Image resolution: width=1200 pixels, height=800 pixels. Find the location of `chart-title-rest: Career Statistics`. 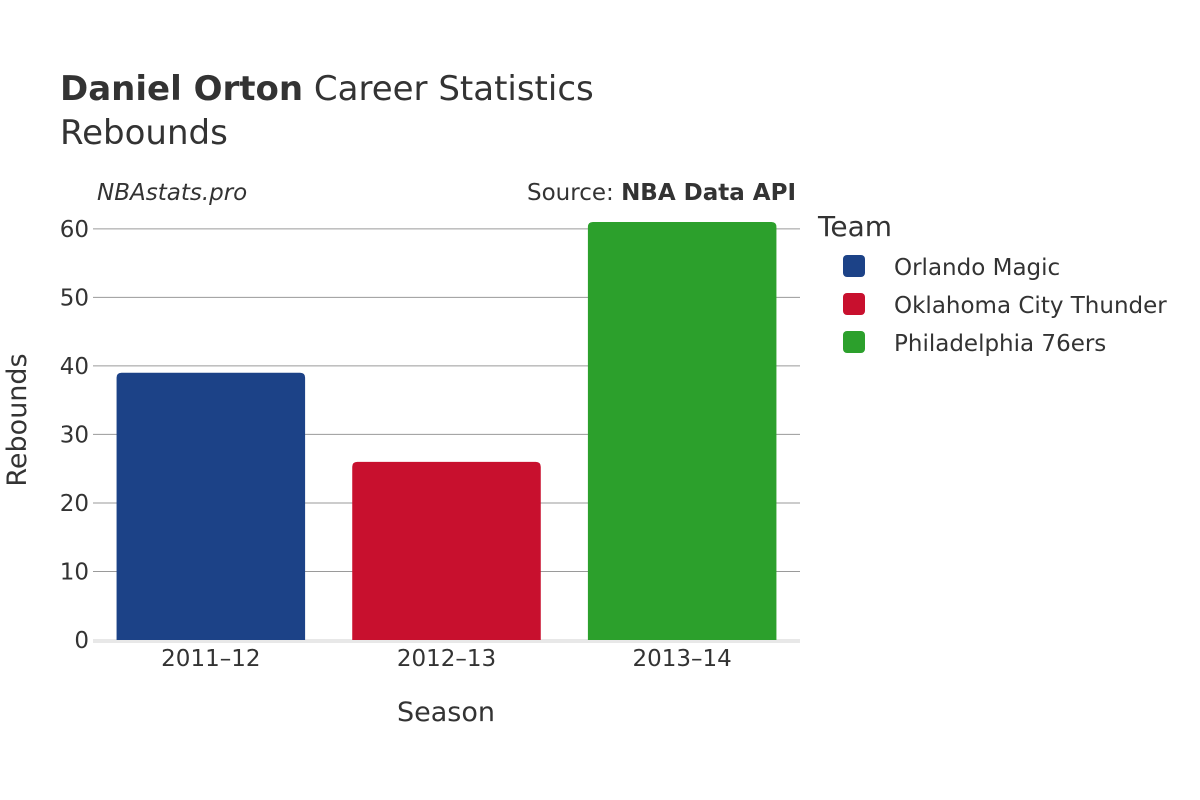

chart-title-rest: Career Statistics is located at coordinates (448, 89).